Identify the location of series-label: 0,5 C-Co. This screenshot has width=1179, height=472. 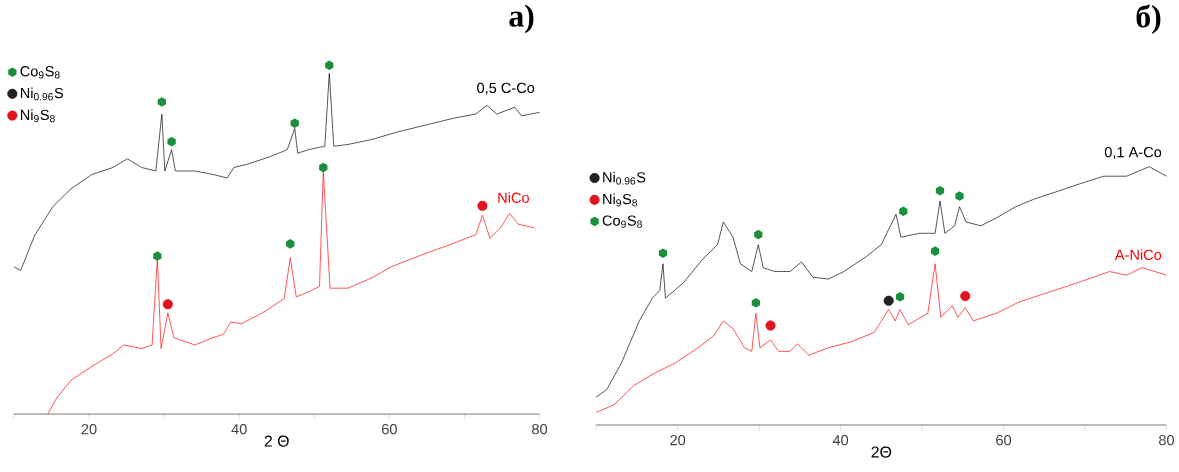
(506, 88).